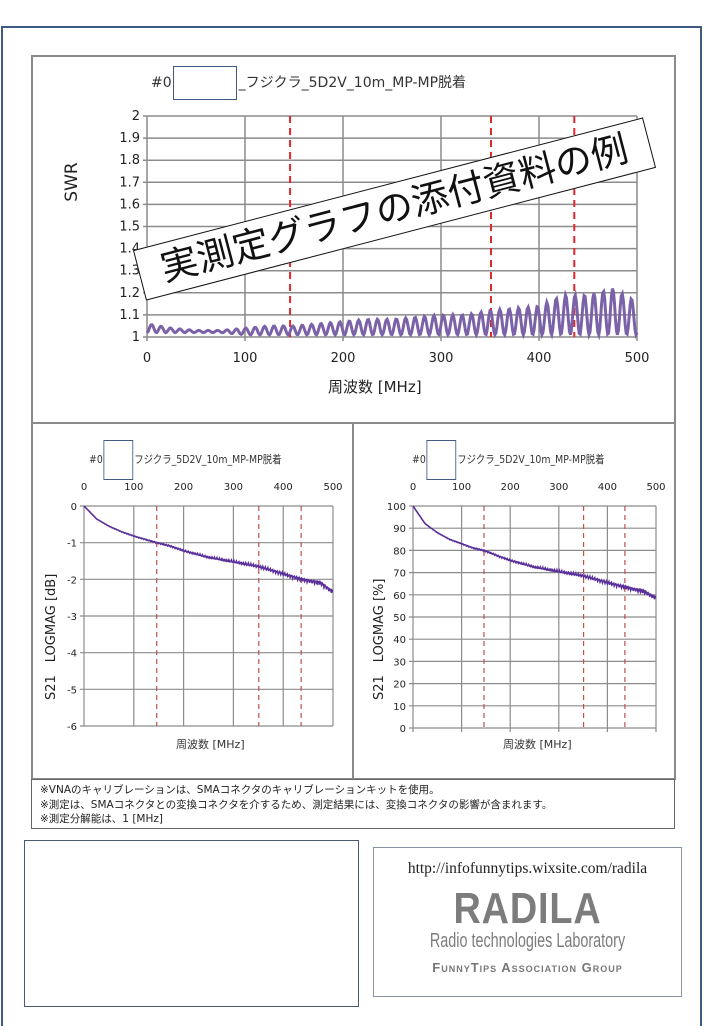 The image size is (705, 1026). What do you see at coordinates (191, 923) in the screenshot?
I see `blank-info-box` at bounding box center [191, 923].